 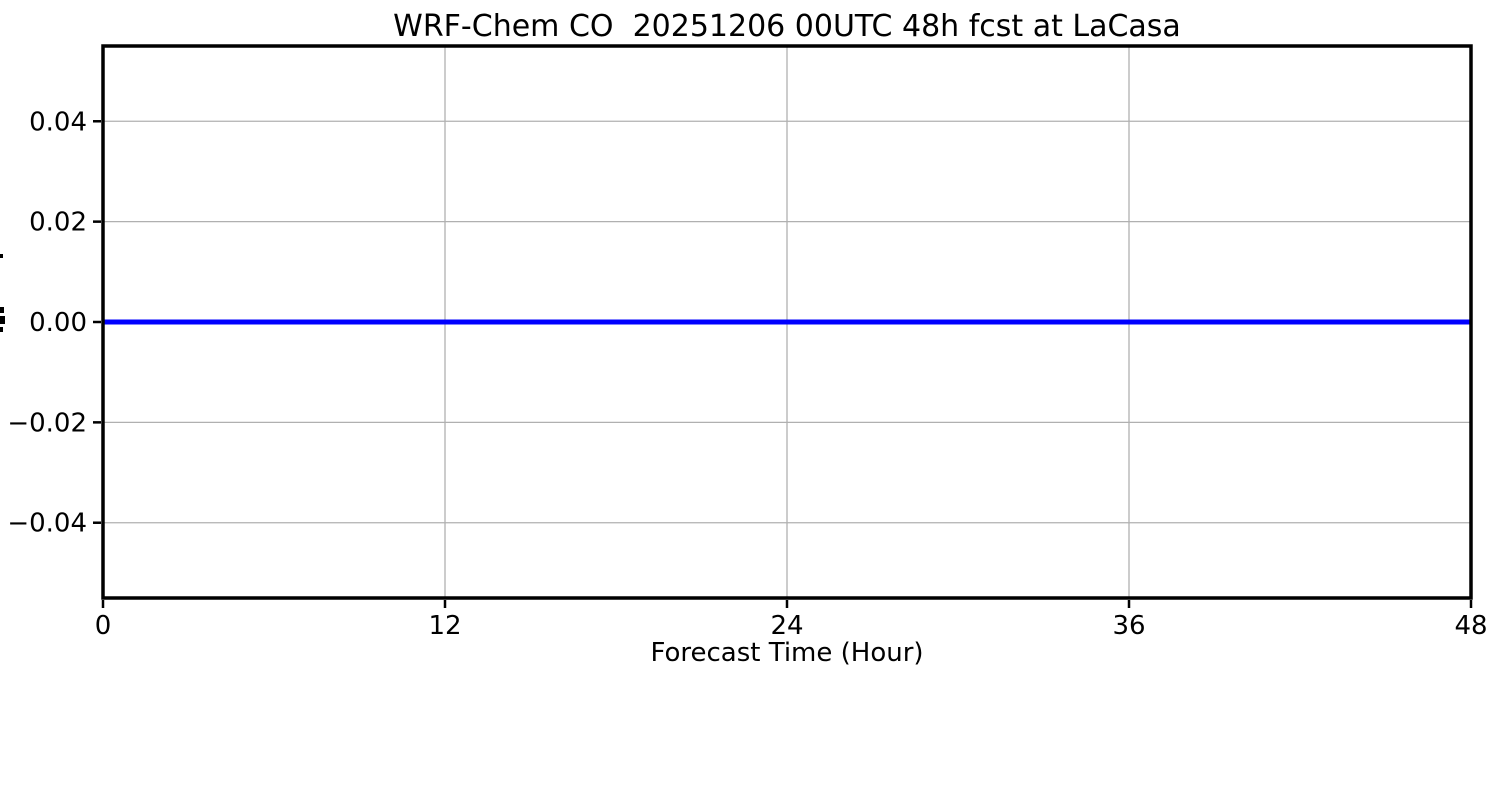 I want to click on y-tick-label: 0.02, so click(x=58, y=223).